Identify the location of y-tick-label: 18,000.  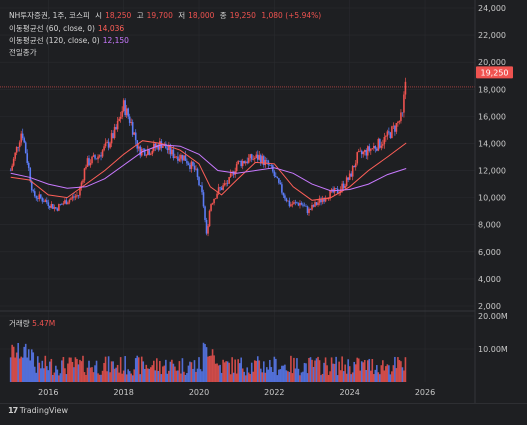
(492, 89).